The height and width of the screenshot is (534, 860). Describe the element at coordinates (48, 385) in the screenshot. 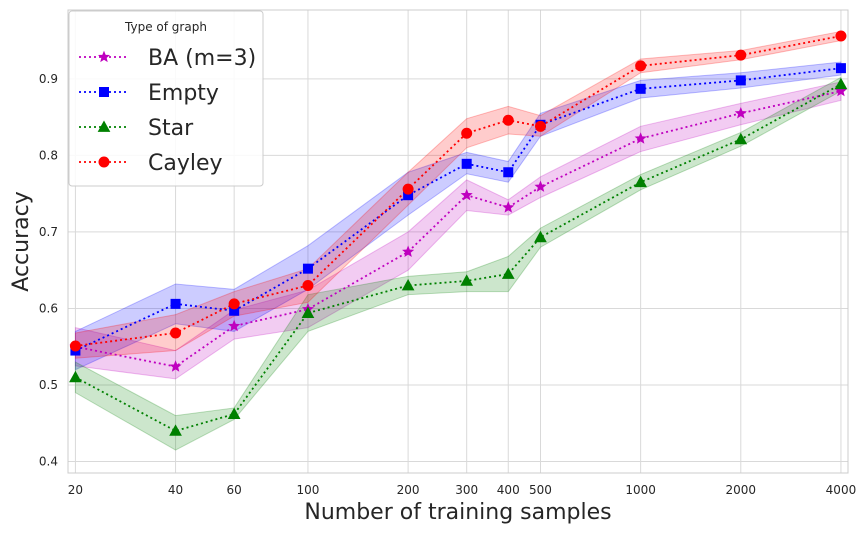

I see `y-tick-label: 0.5` at that location.